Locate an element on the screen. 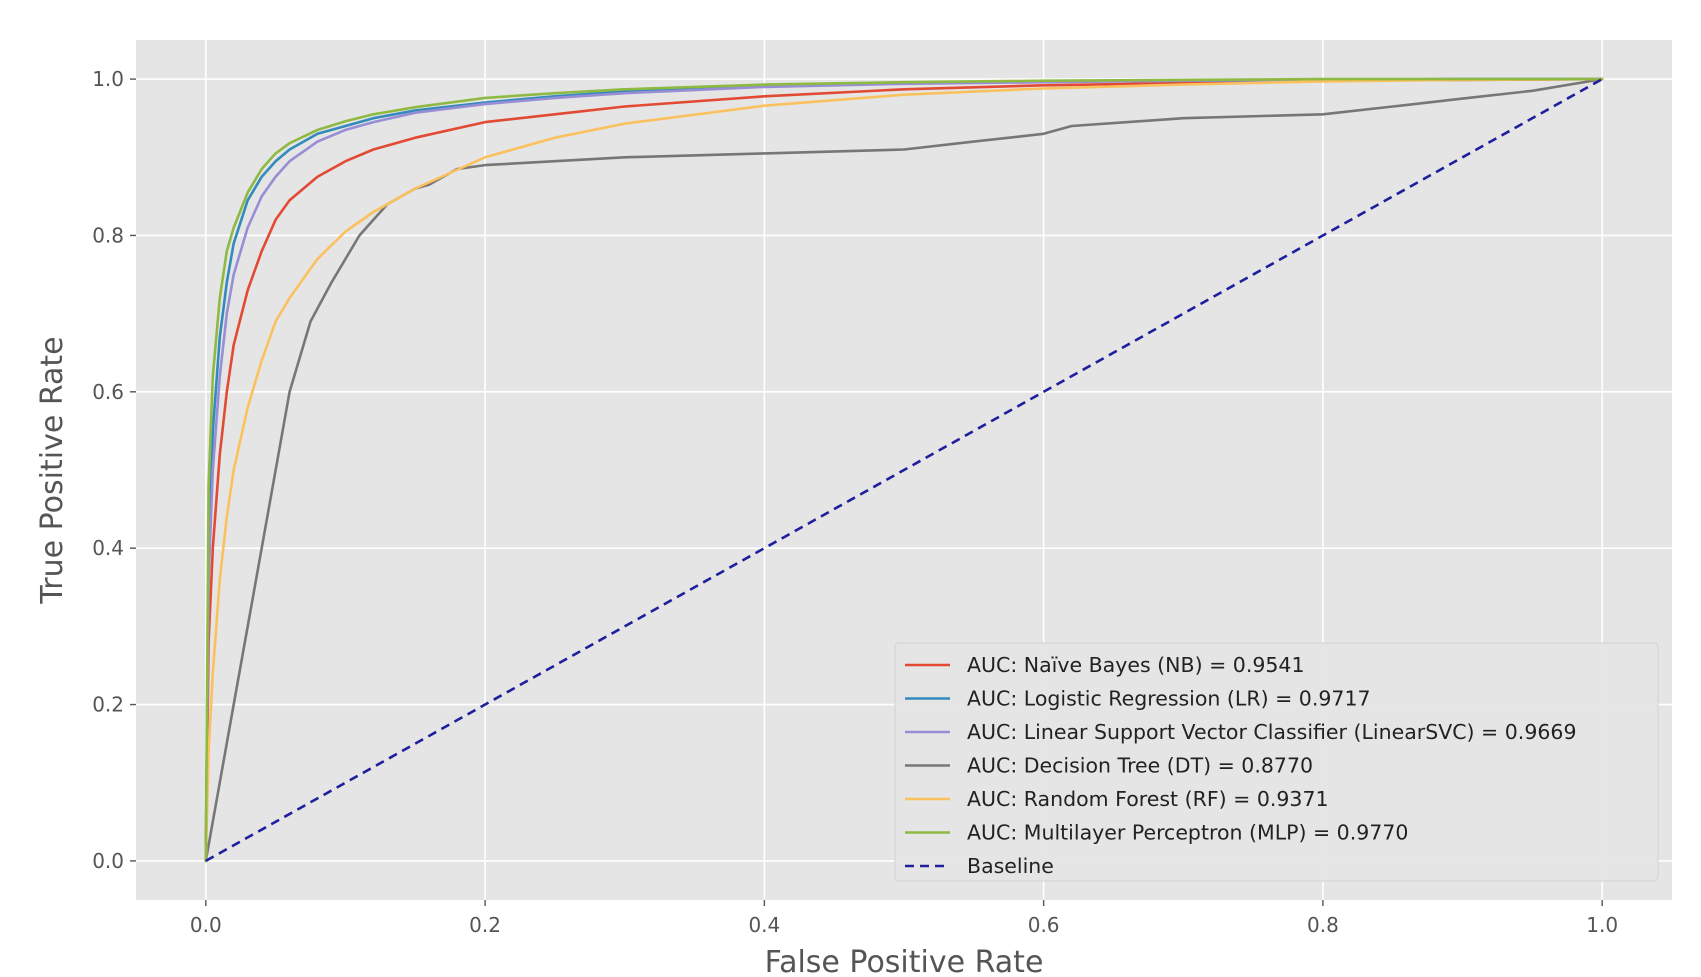 The image size is (1701, 977). legend-entry-label: AUC: Logistic Regression (LR) = 0.9717 is located at coordinates (1169, 699).